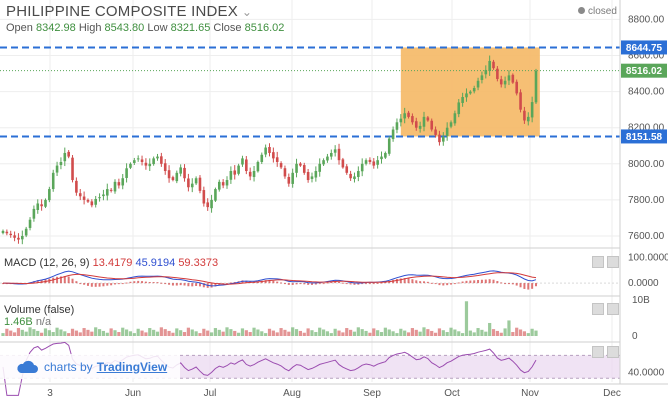  I want to click on time-tick-label: Aug, so click(292, 393).